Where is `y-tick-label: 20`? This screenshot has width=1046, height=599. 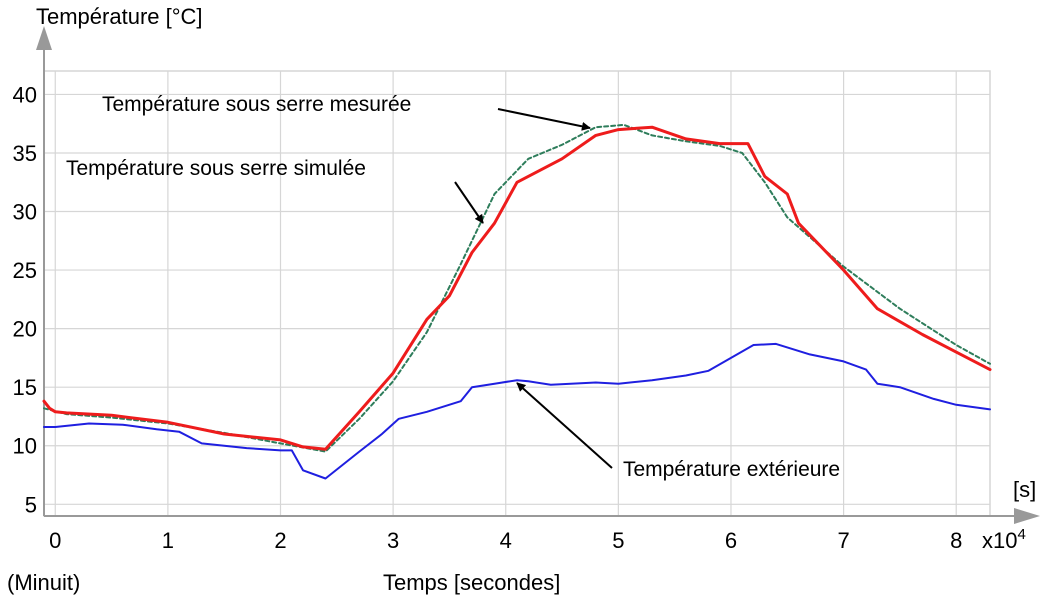
y-tick-label: 20 is located at coordinates (25, 329).